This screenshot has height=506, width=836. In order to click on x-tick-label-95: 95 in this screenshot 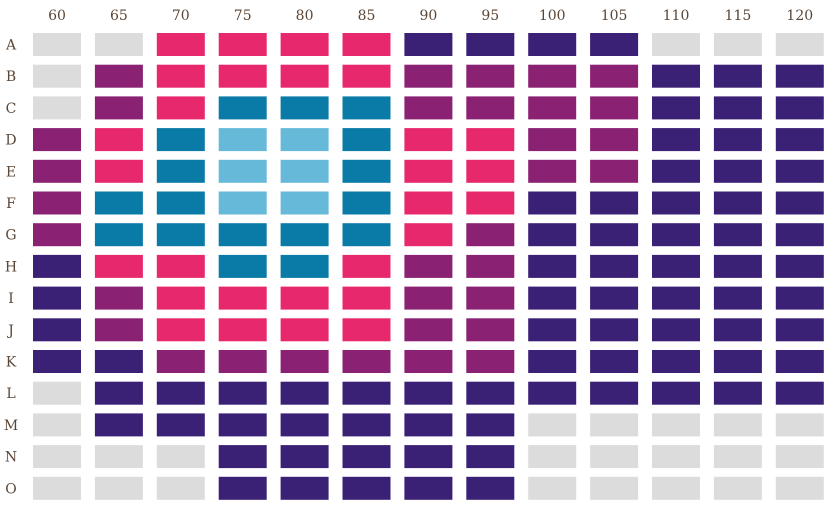, I will do `click(490, 16)`.